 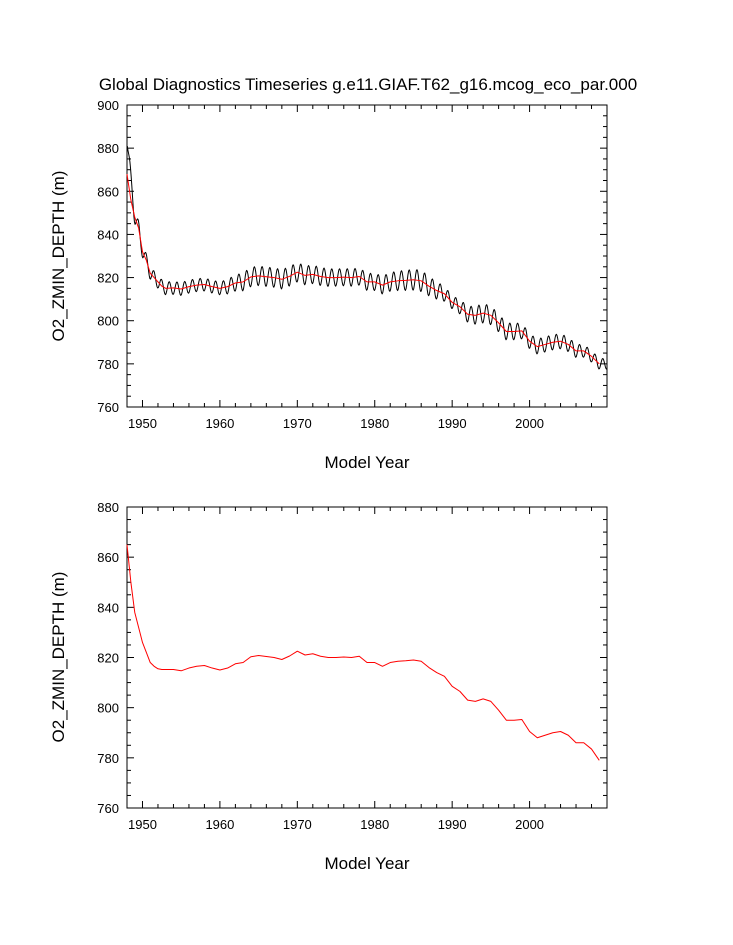 What do you see at coordinates (108, 191) in the screenshot?
I see `top-y-tick-label: 860` at bounding box center [108, 191].